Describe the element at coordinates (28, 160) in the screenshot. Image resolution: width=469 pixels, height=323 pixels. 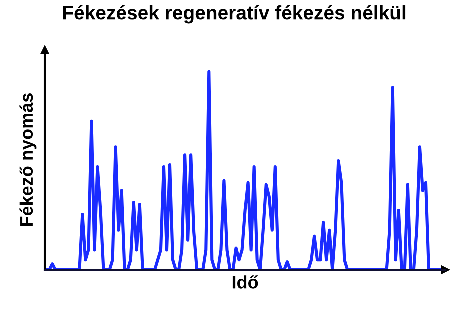
I see `y-axis-title: Fékező nyomás` at that location.